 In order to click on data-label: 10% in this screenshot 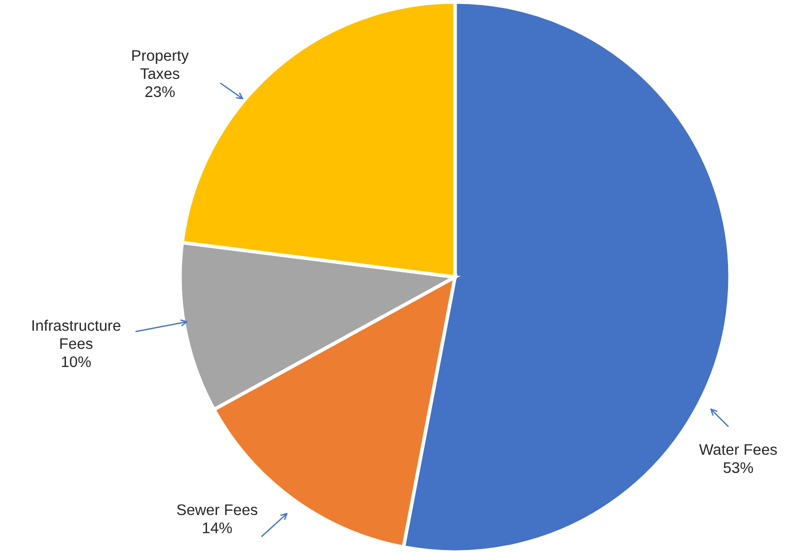, I will do `click(76, 362)`.